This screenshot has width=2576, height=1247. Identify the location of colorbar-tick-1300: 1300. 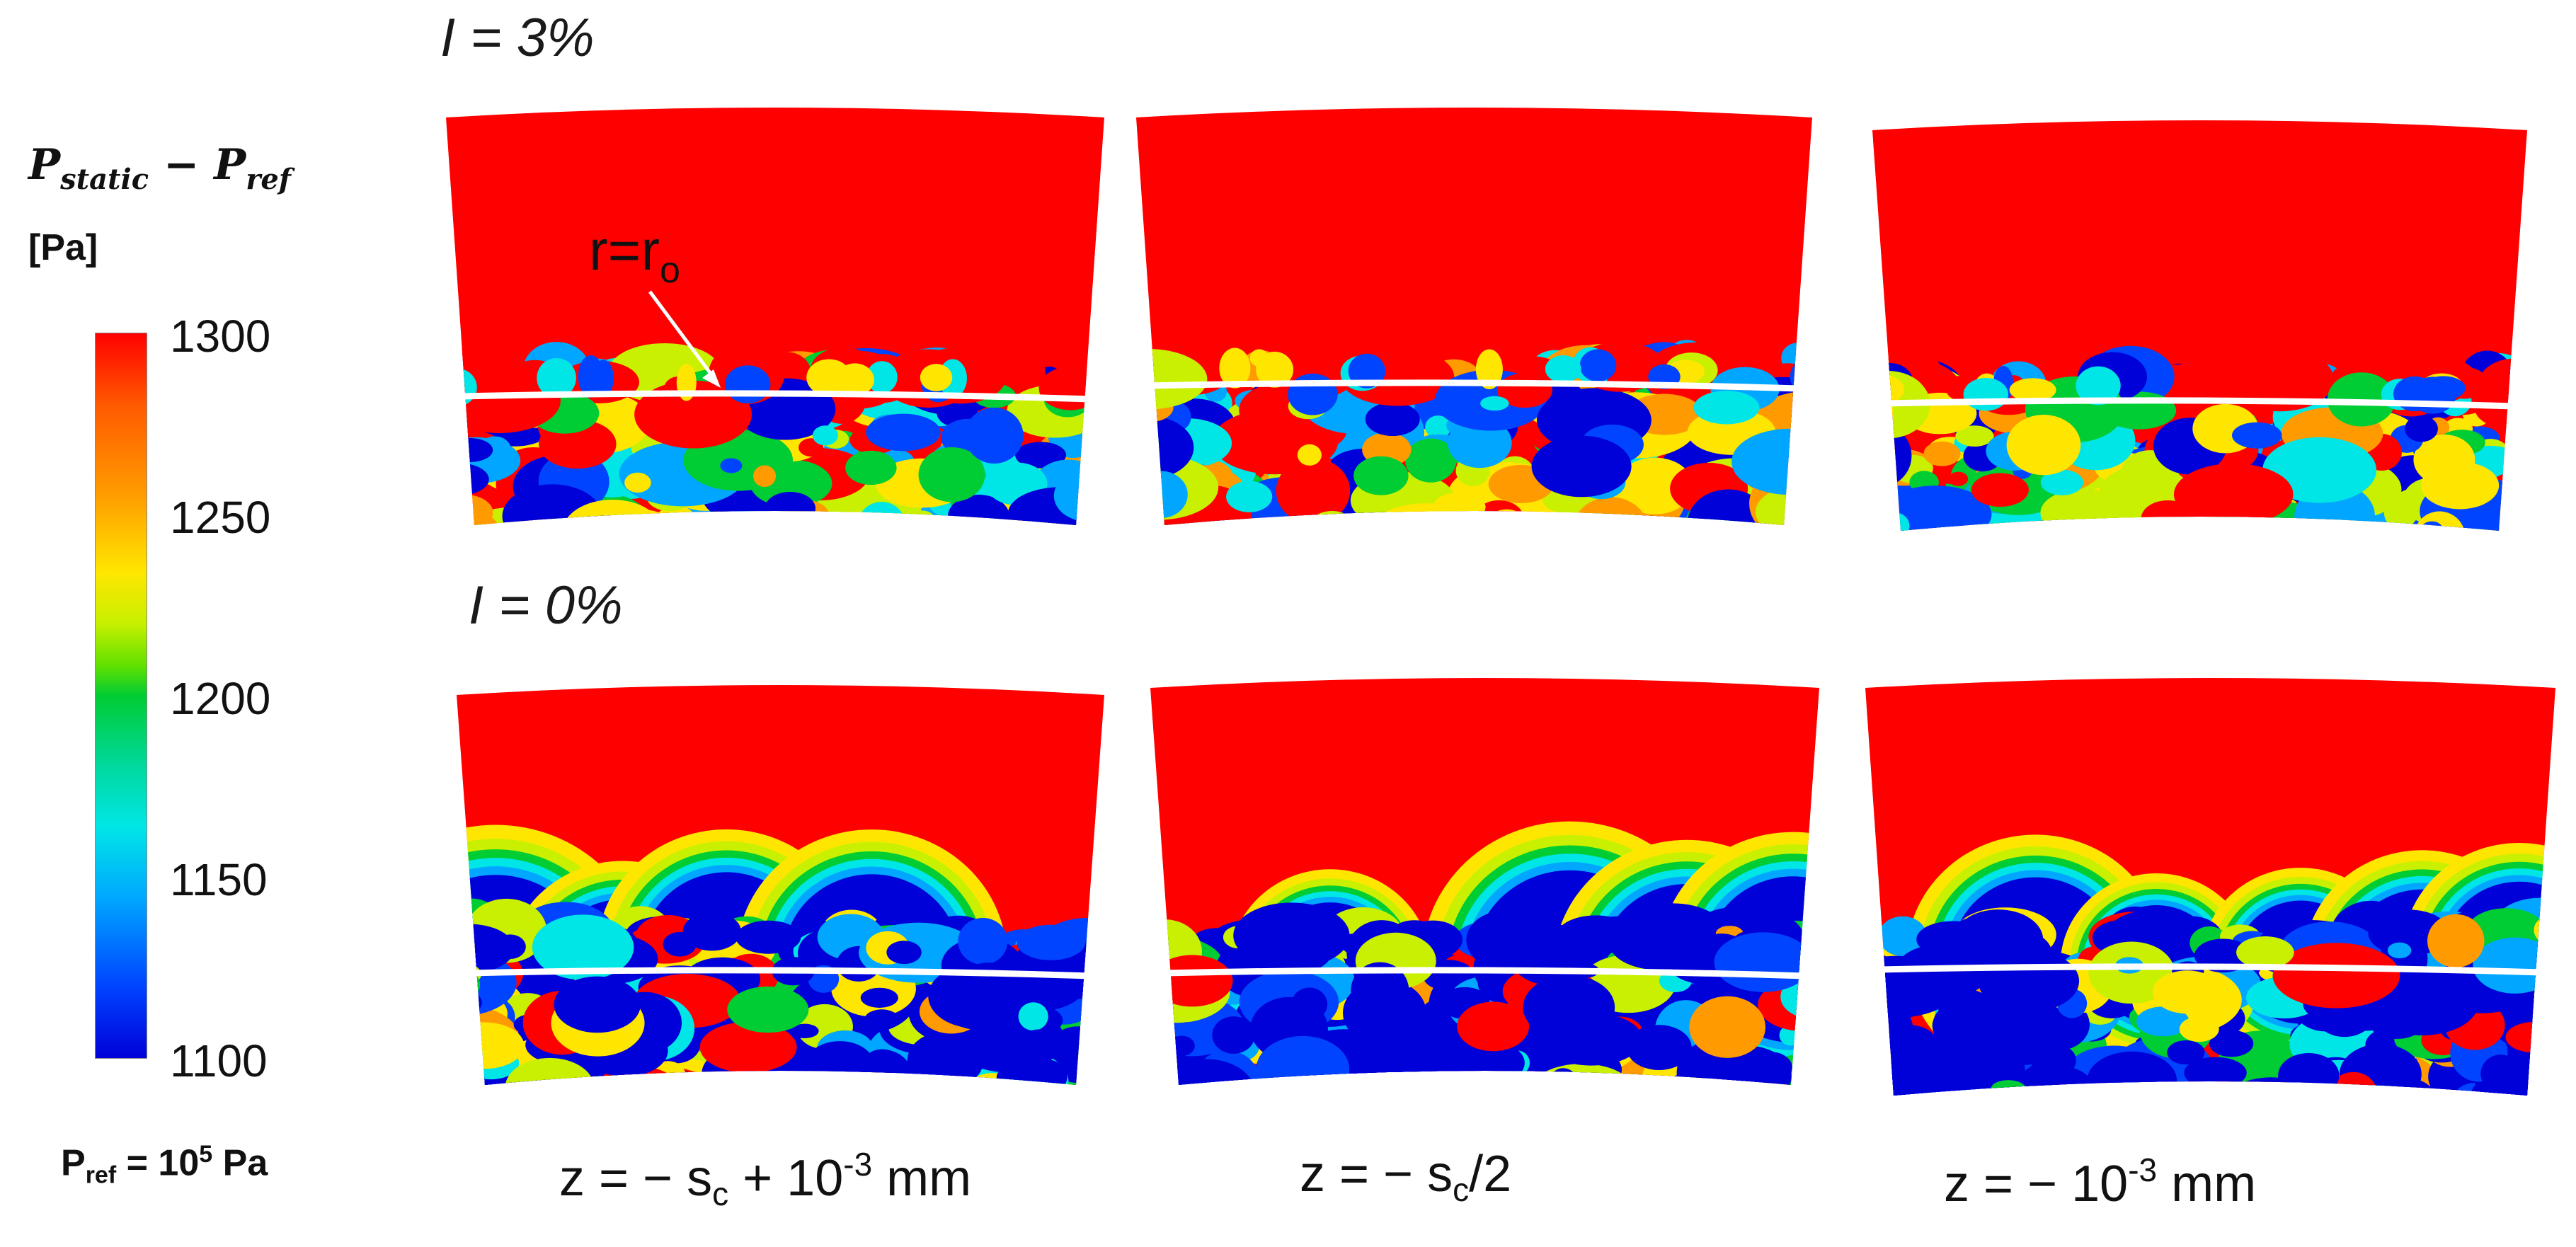
(220, 336).